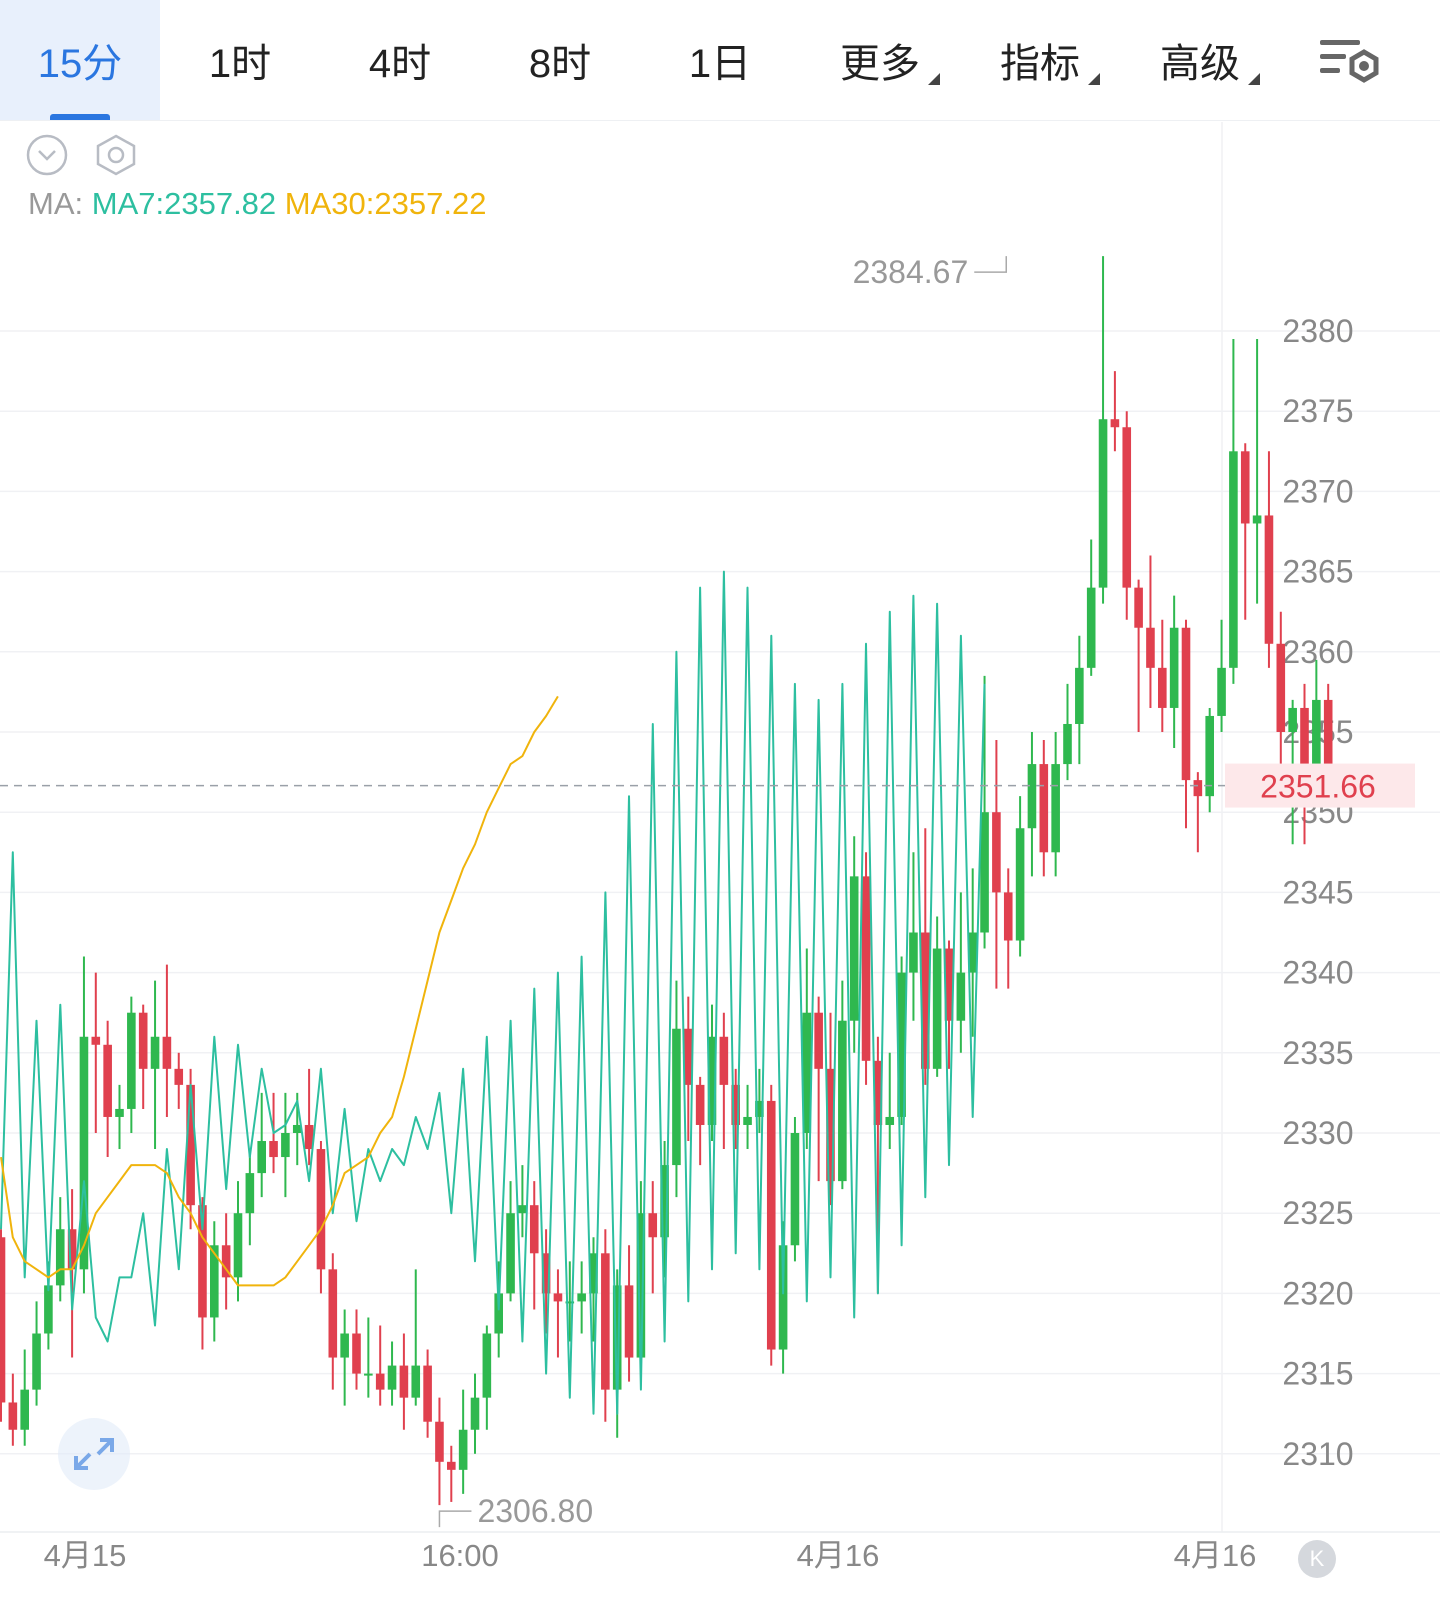  Describe the element at coordinates (720, 64) in the screenshot. I see `tab-label: 1日` at that location.